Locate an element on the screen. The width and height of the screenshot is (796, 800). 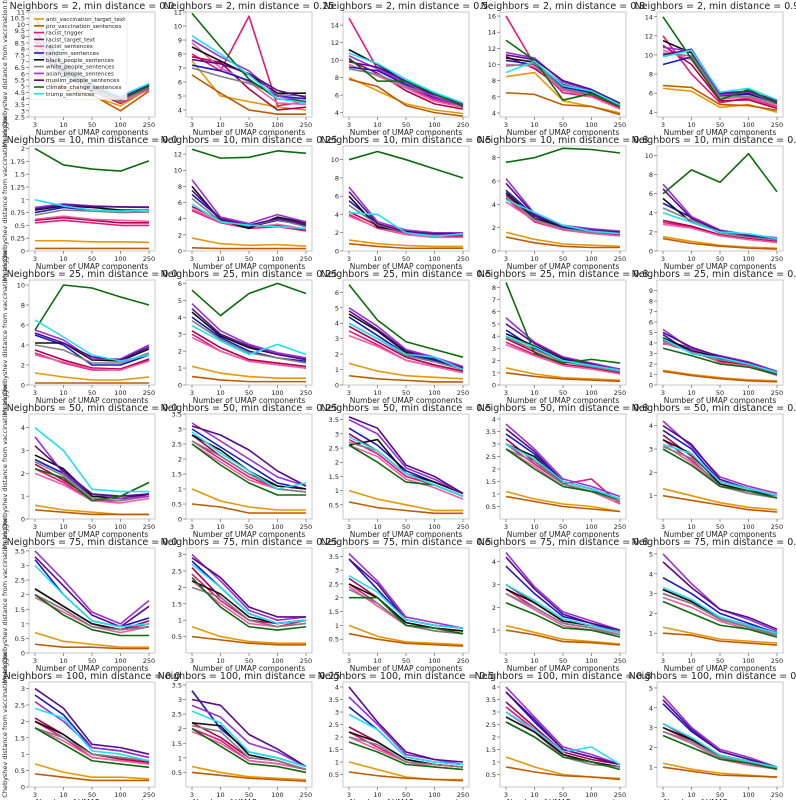
series-line-black_people_sentences is located at coordinates (563, 742).